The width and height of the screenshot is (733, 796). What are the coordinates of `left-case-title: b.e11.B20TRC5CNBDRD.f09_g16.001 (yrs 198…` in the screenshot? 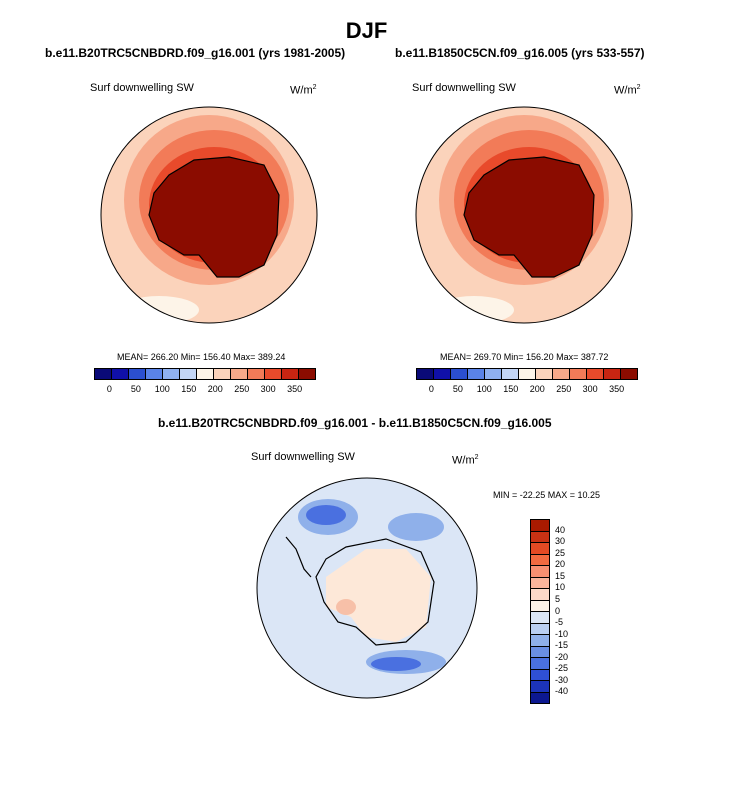 It's located at (195, 53).